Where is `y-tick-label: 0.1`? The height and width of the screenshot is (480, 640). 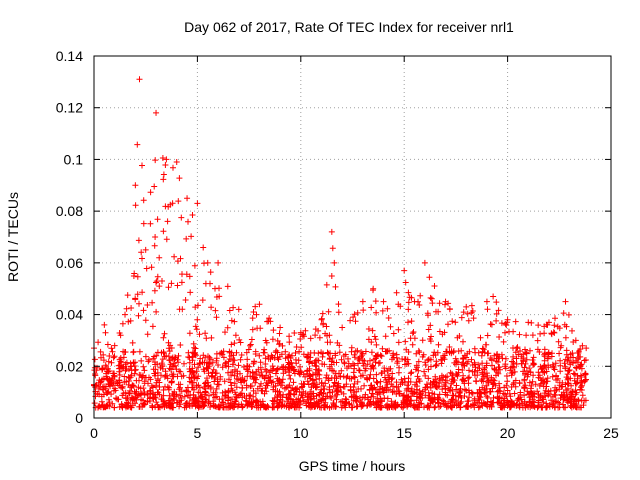
y-tick-label: 0.1 is located at coordinates (74, 159).